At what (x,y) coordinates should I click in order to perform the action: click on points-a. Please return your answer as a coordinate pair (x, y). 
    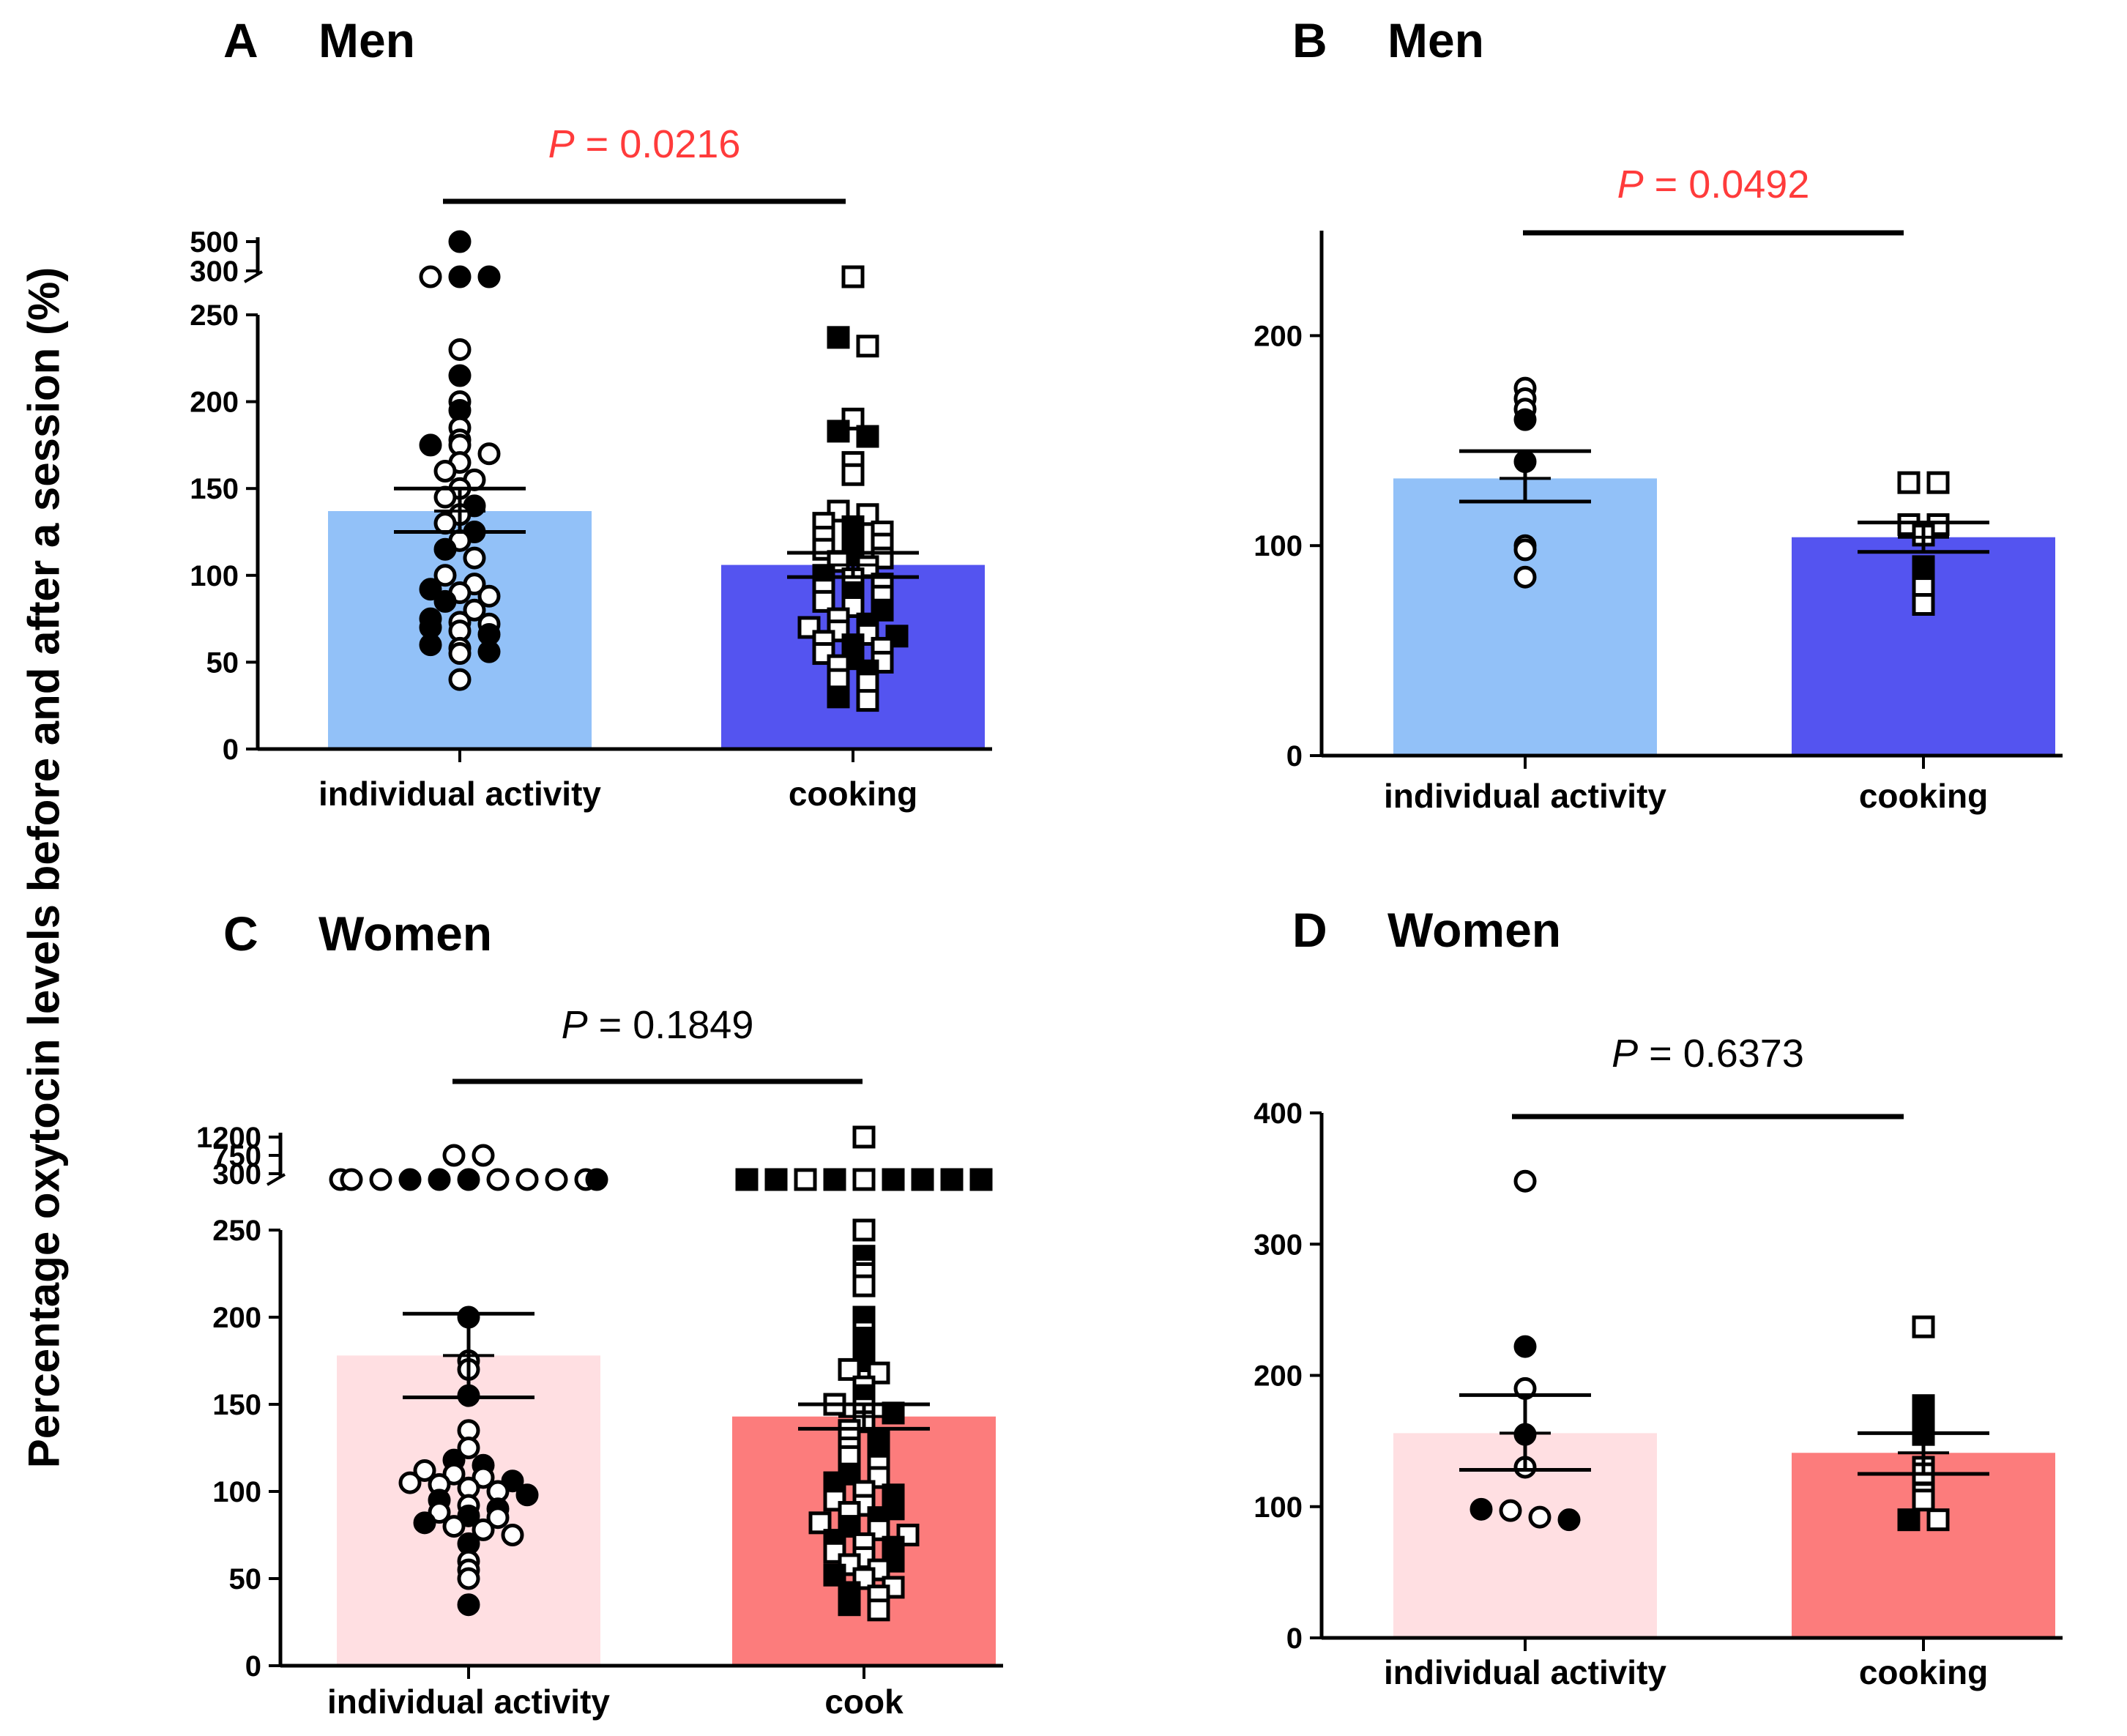
    Looking at the image, I should click on (664, 471).